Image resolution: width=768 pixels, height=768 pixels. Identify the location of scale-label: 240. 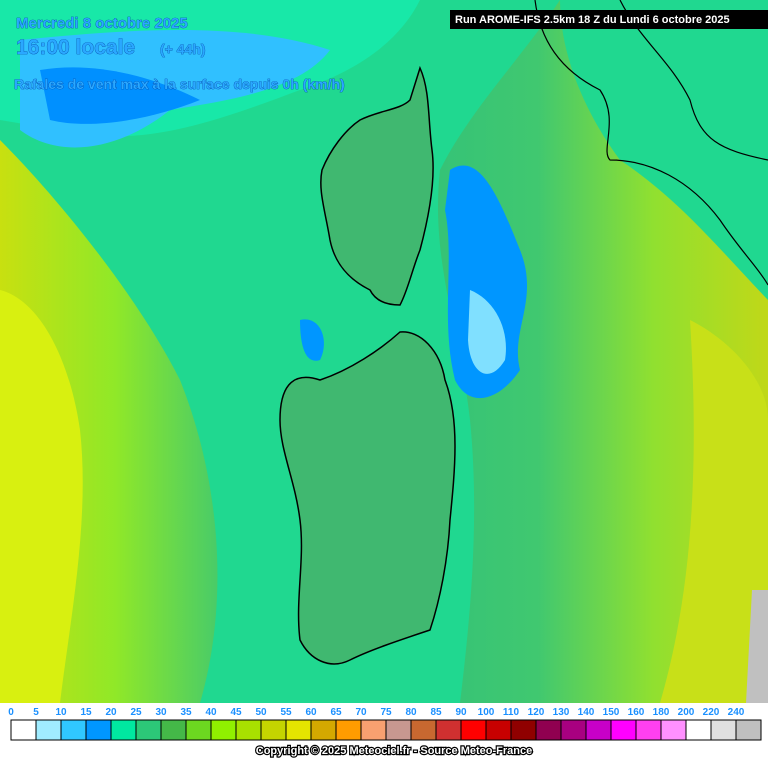
(736, 712).